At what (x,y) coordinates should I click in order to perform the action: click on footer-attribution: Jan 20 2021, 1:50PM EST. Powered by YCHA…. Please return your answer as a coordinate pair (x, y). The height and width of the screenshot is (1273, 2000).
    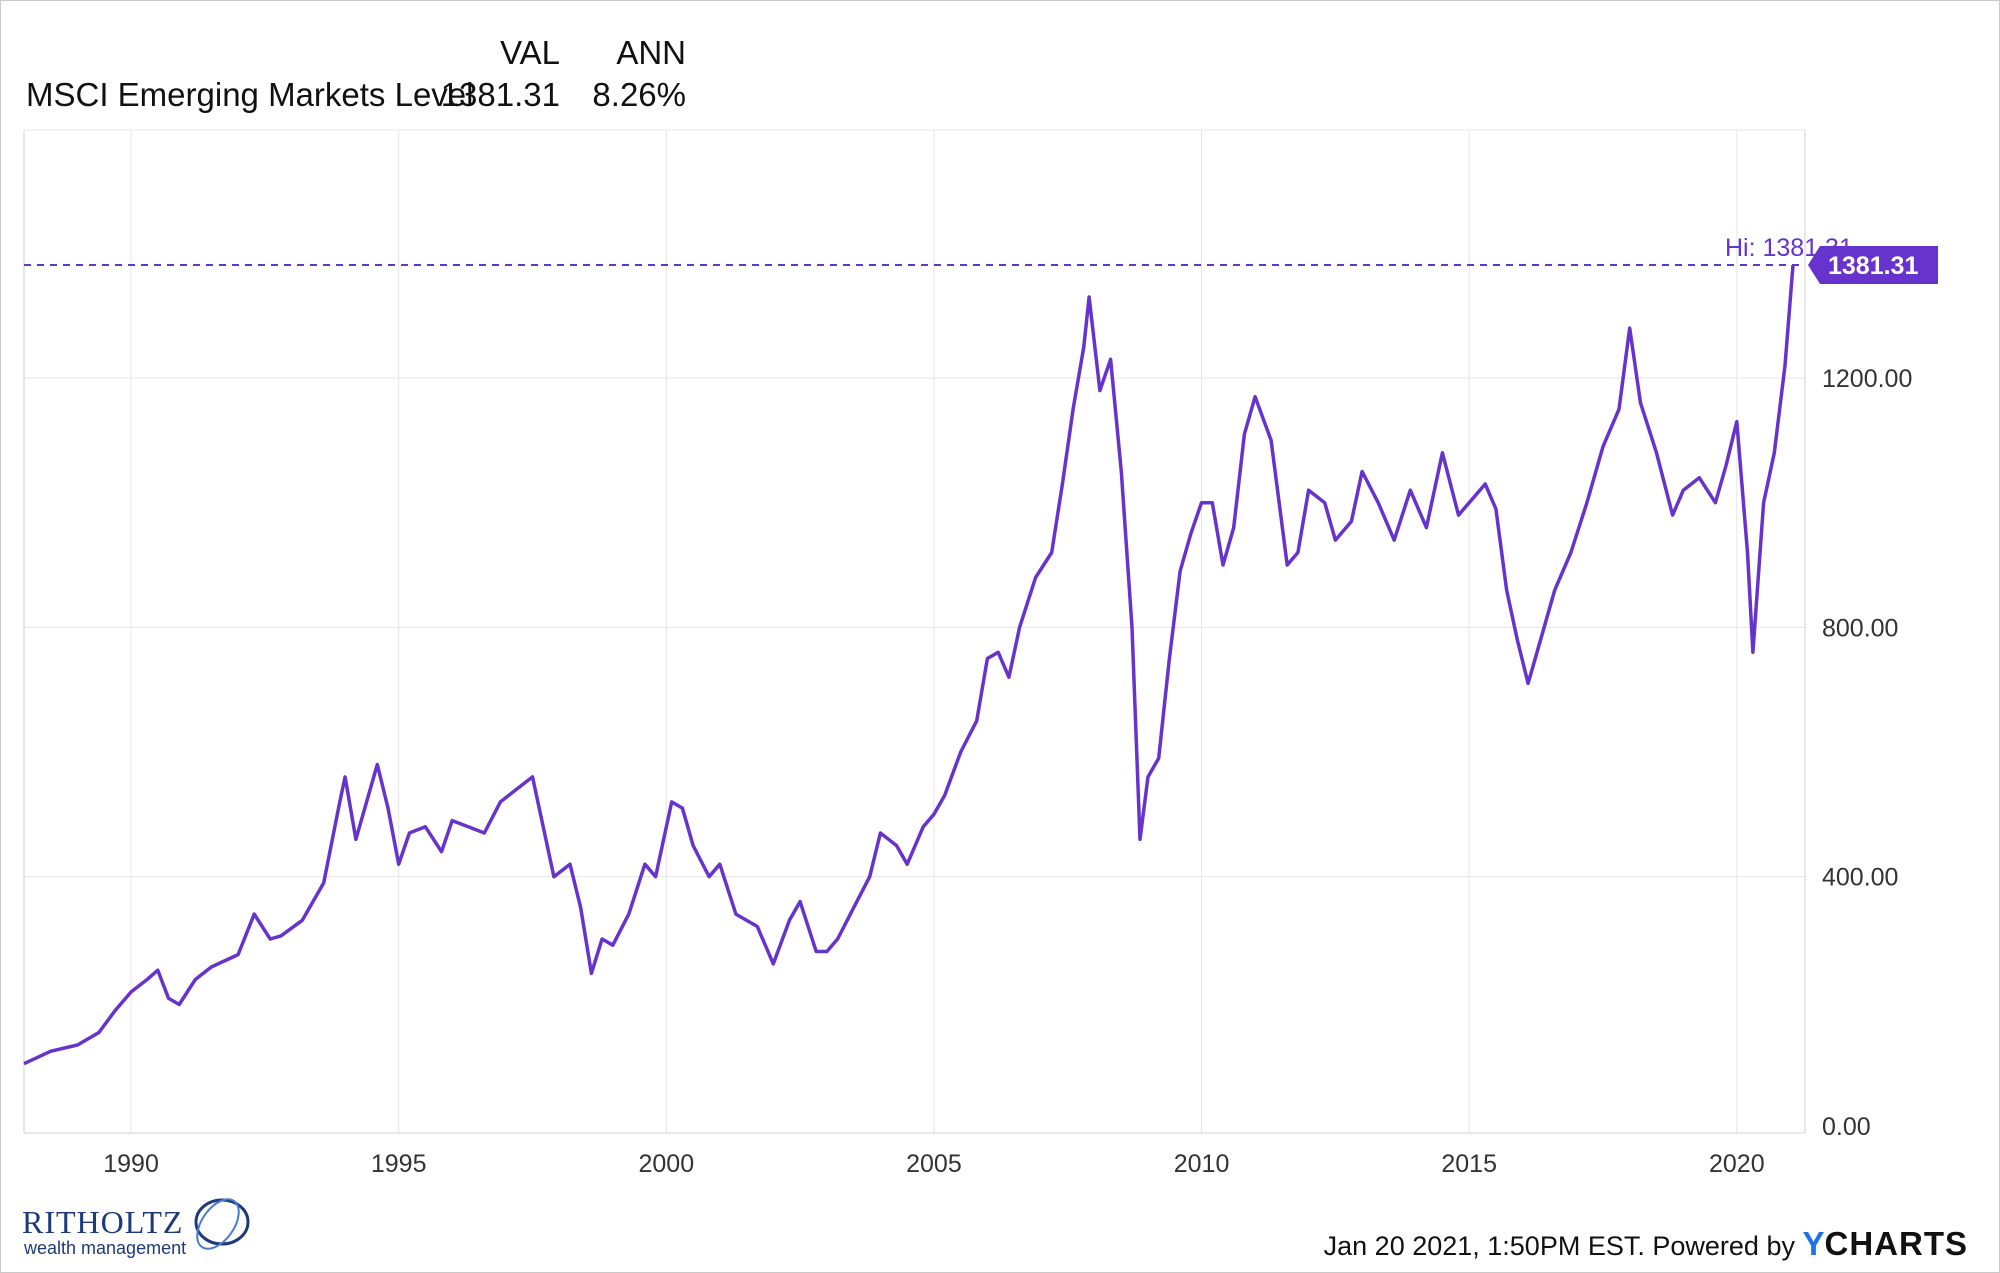
    Looking at the image, I should click on (1646, 1244).